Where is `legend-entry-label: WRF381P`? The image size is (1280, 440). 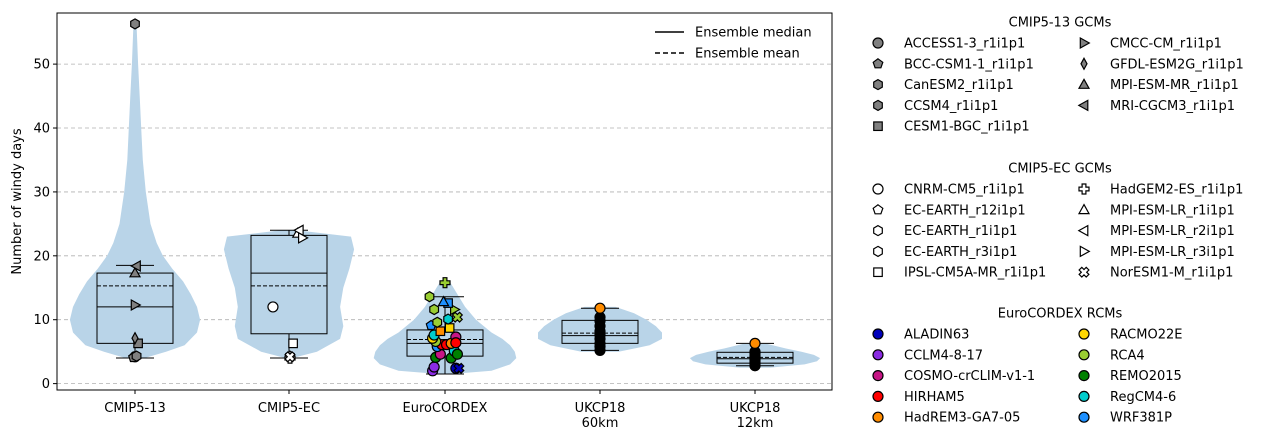
legend-entry-label: WRF381P is located at coordinates (1141, 418).